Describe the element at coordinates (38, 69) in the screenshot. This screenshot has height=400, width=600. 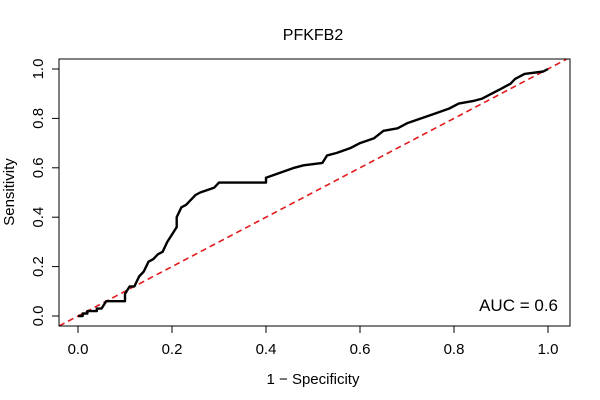
I see `y-tick-label: 1.0` at that location.